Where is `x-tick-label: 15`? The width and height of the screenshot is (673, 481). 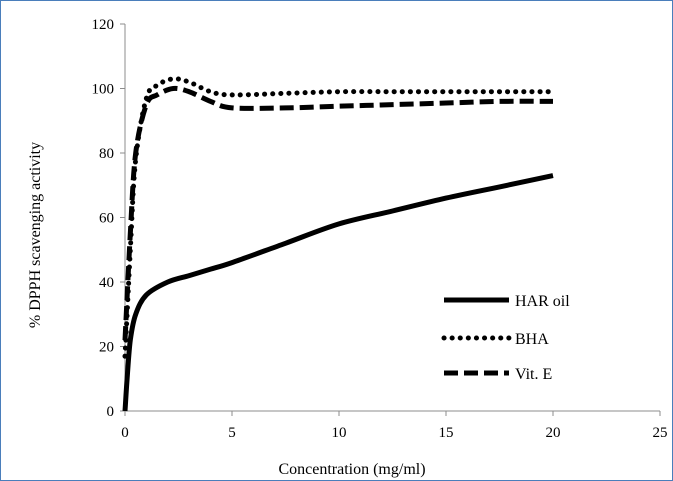
x-tick-label: 15 is located at coordinates (446, 433).